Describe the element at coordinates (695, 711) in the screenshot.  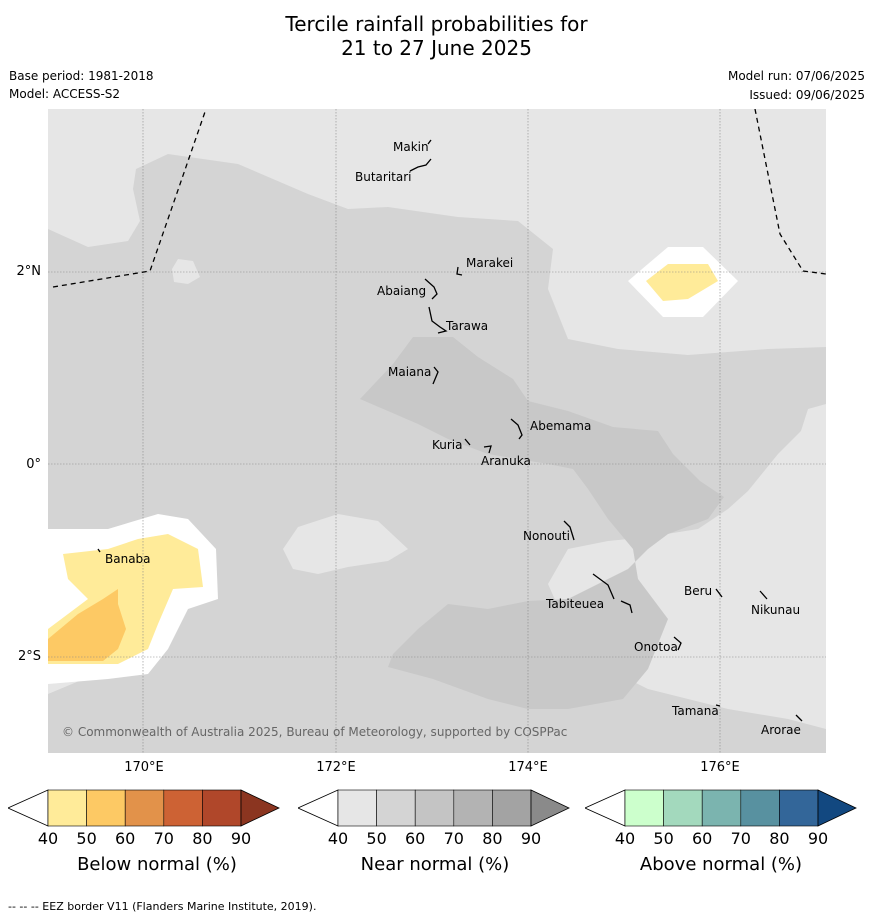
I see `place-label-tamana: Tamana` at that location.